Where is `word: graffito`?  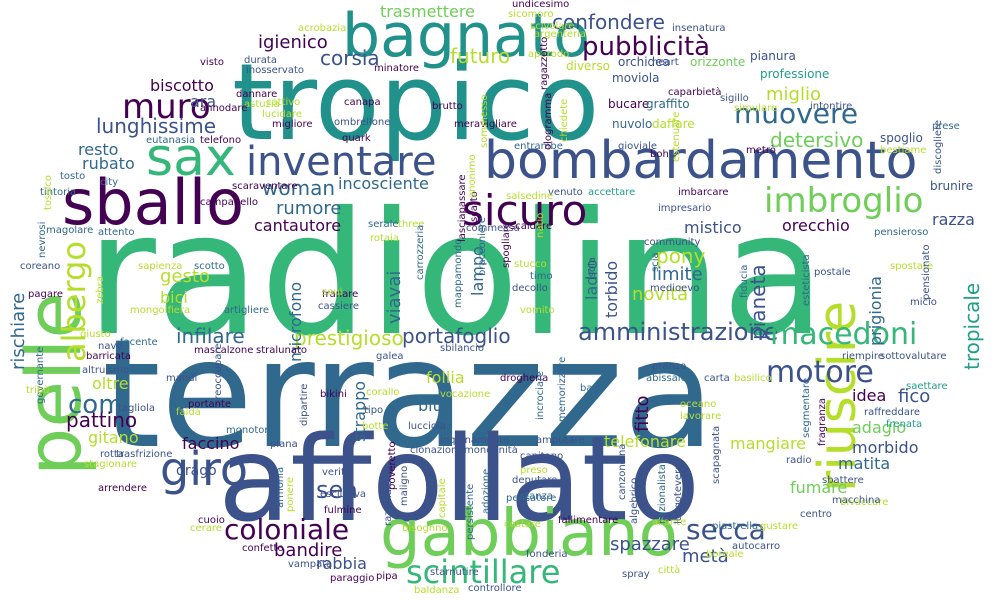 word: graffito is located at coordinates (668, 104).